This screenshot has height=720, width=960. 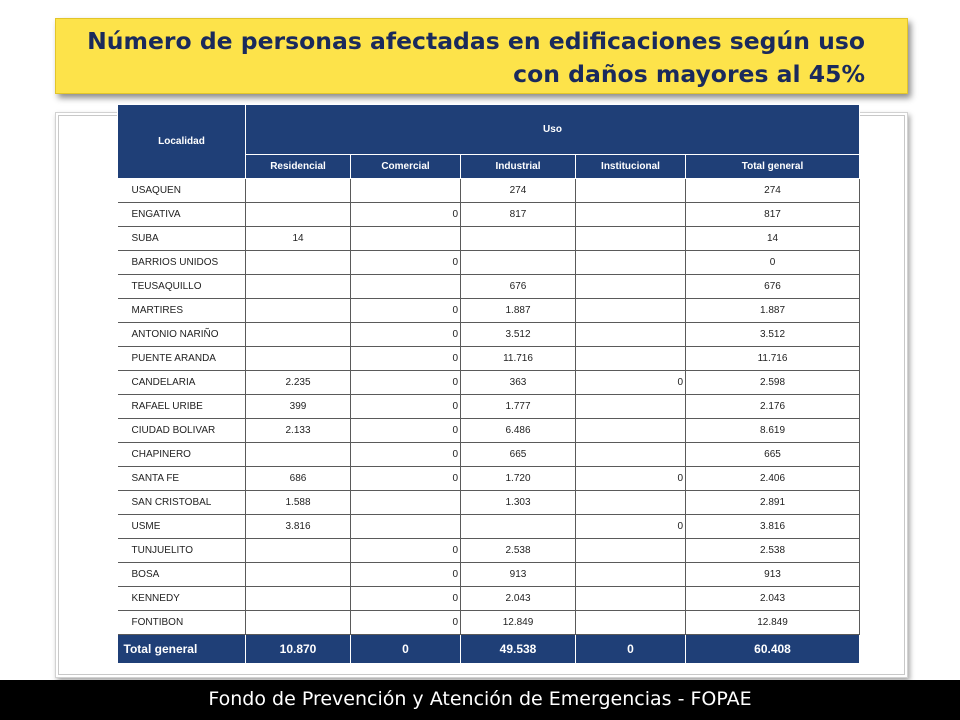 I want to click on cell-industrial: 11.716, so click(x=518, y=358).